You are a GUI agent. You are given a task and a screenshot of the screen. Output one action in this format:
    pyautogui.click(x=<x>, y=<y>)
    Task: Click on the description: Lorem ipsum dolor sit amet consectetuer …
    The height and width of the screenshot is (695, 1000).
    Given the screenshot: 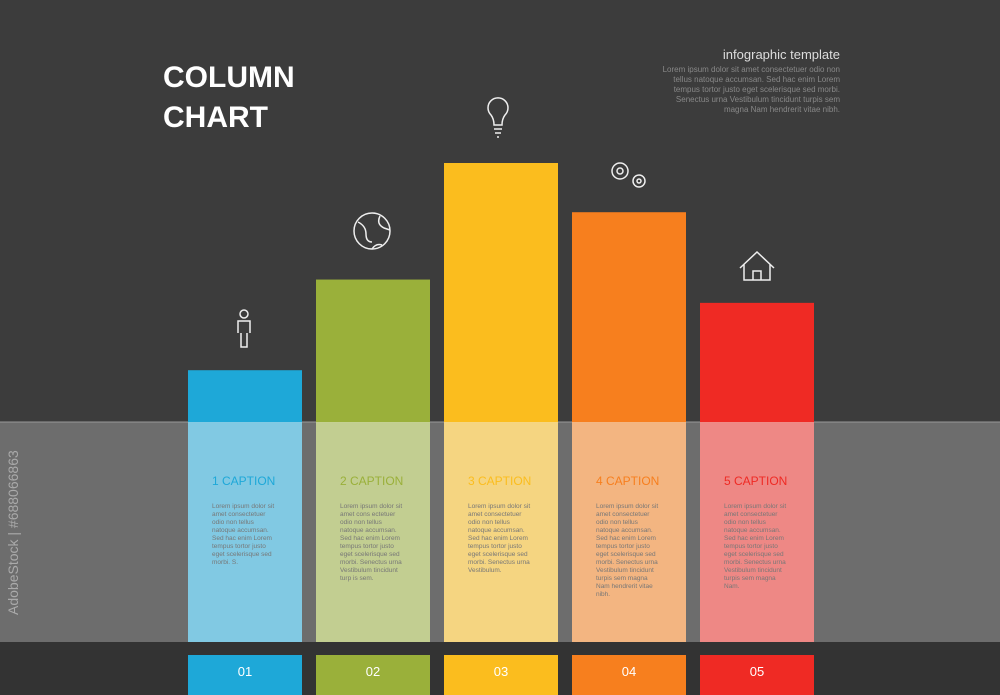 What is the action you would take?
    pyautogui.click(x=751, y=89)
    